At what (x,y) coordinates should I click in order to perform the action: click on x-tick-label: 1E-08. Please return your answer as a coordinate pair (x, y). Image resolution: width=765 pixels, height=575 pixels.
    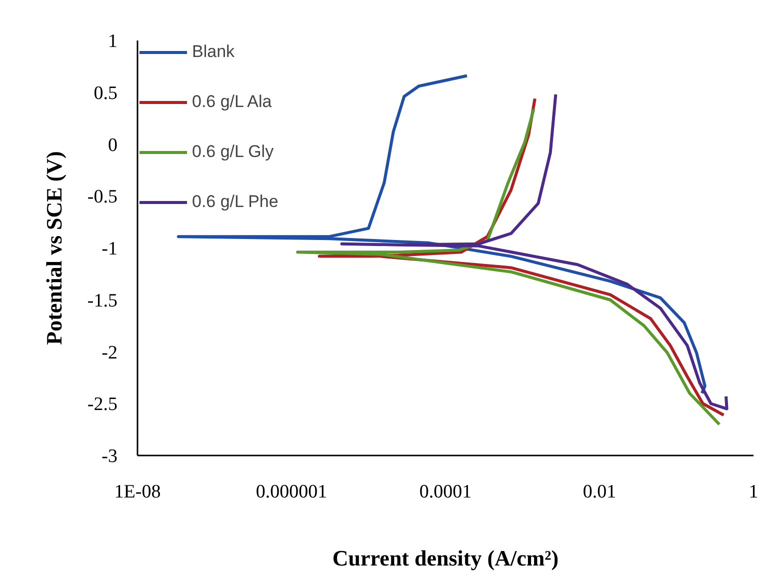
    Looking at the image, I should click on (137, 492).